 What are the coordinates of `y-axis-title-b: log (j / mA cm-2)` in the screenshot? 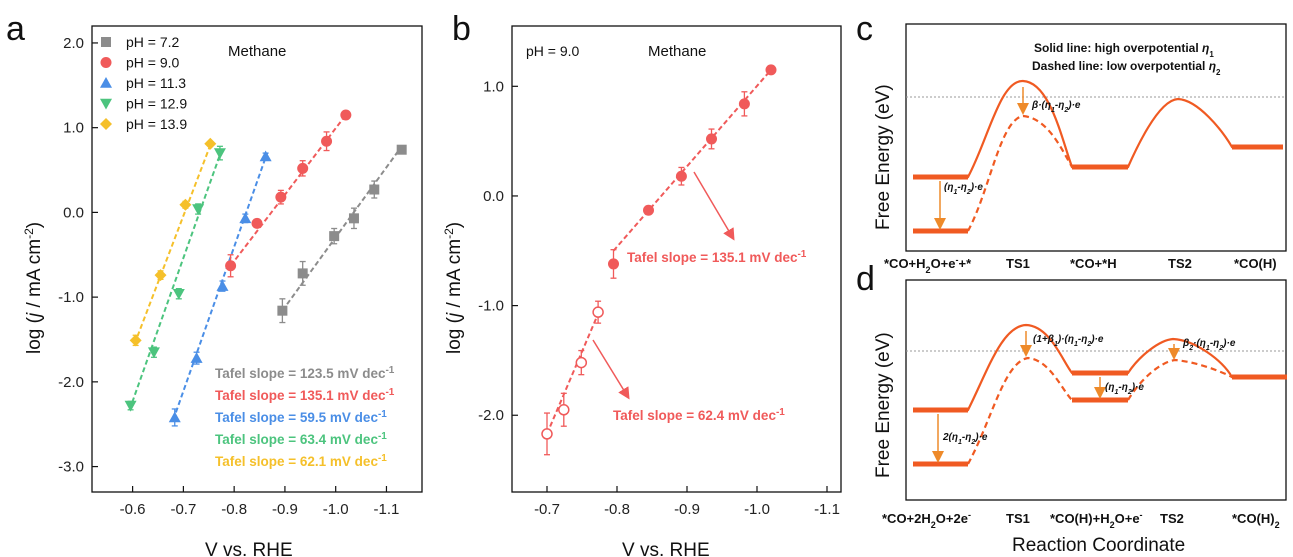 It's located at (453, 288).